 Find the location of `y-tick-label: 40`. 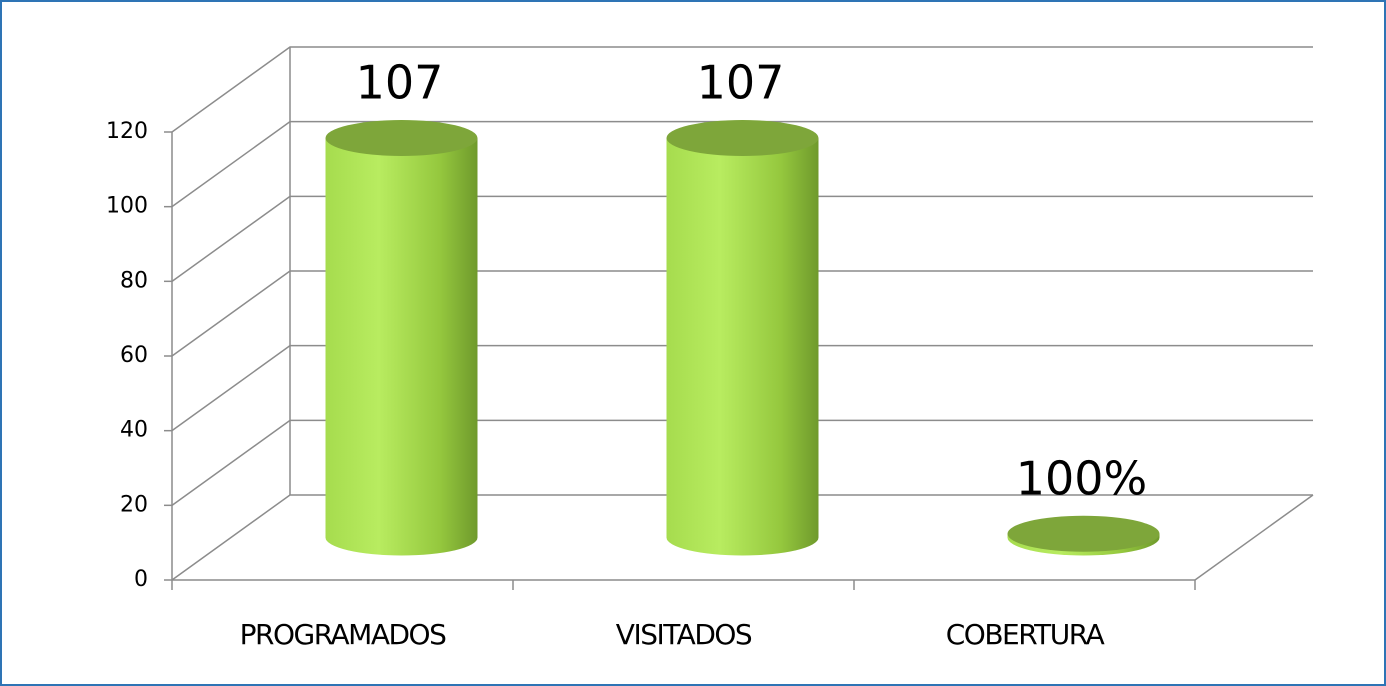

y-tick-label: 40 is located at coordinates (134, 430).